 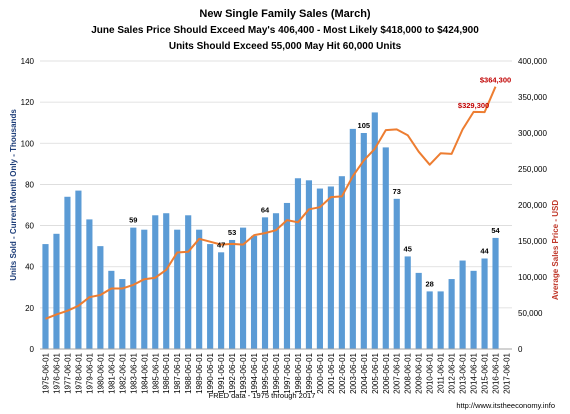 What do you see at coordinates (532, 61) in the screenshot?
I see `y2-tick-label: 400,000` at bounding box center [532, 61].